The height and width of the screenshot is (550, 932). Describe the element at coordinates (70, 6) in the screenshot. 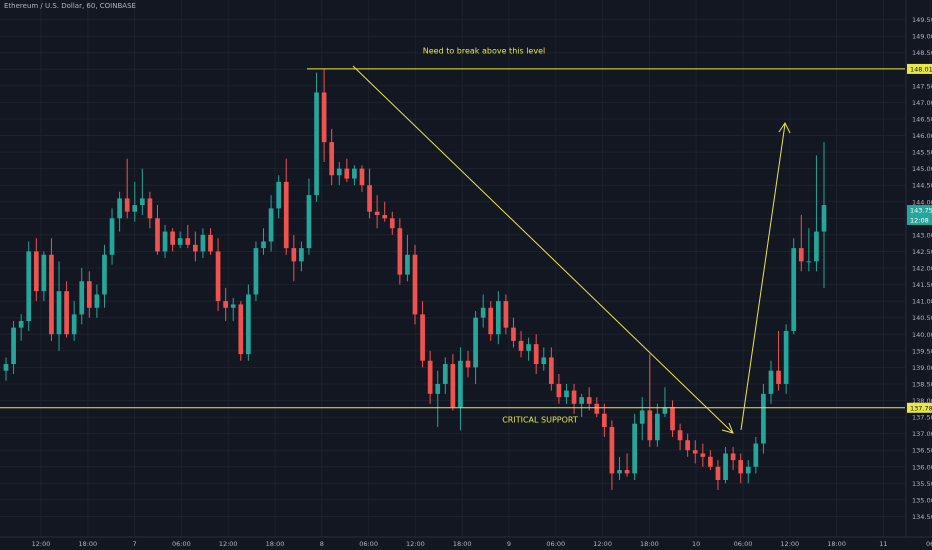

I see `chart-title: Ethereum / U.S. Dollar, 60, COINBASE` at that location.